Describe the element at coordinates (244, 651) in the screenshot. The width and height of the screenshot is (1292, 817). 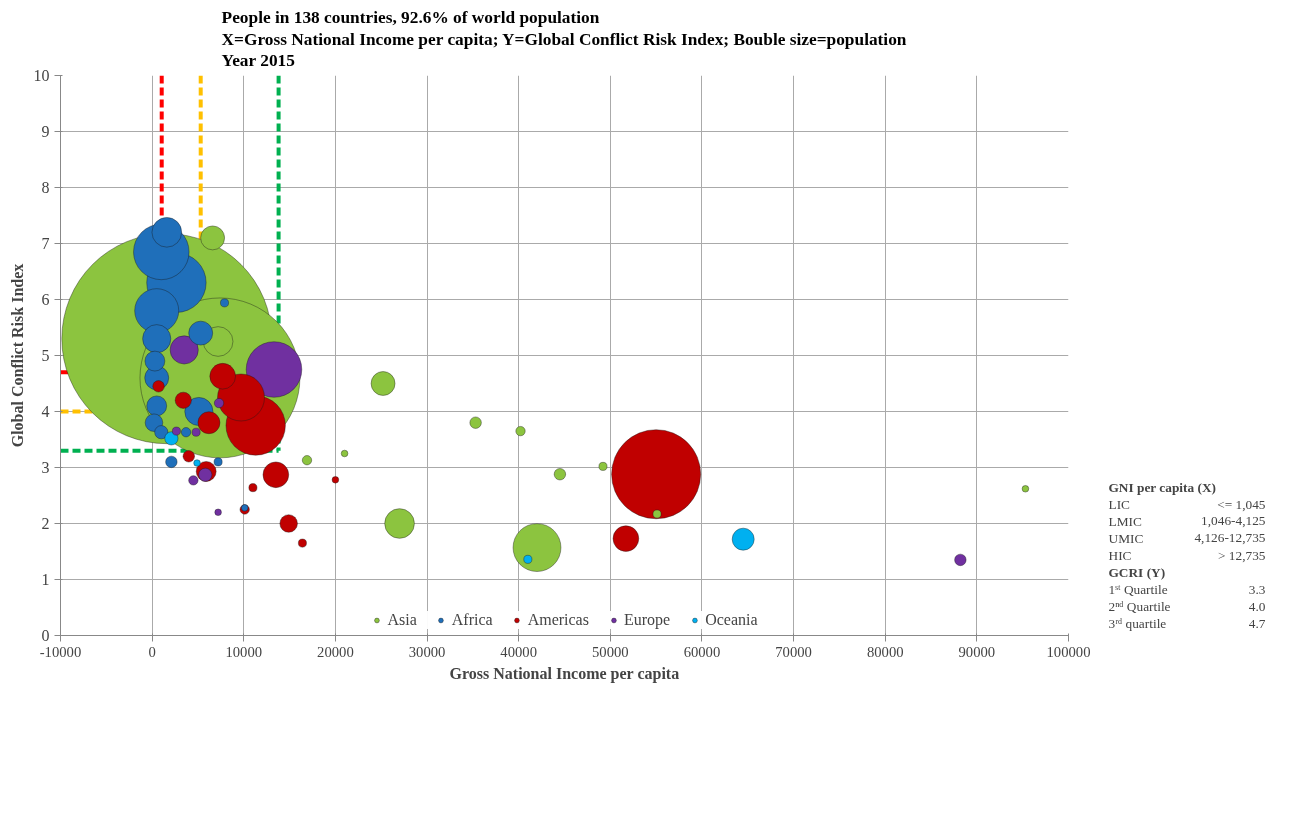
I see `x-tick-label: 10000` at that location.